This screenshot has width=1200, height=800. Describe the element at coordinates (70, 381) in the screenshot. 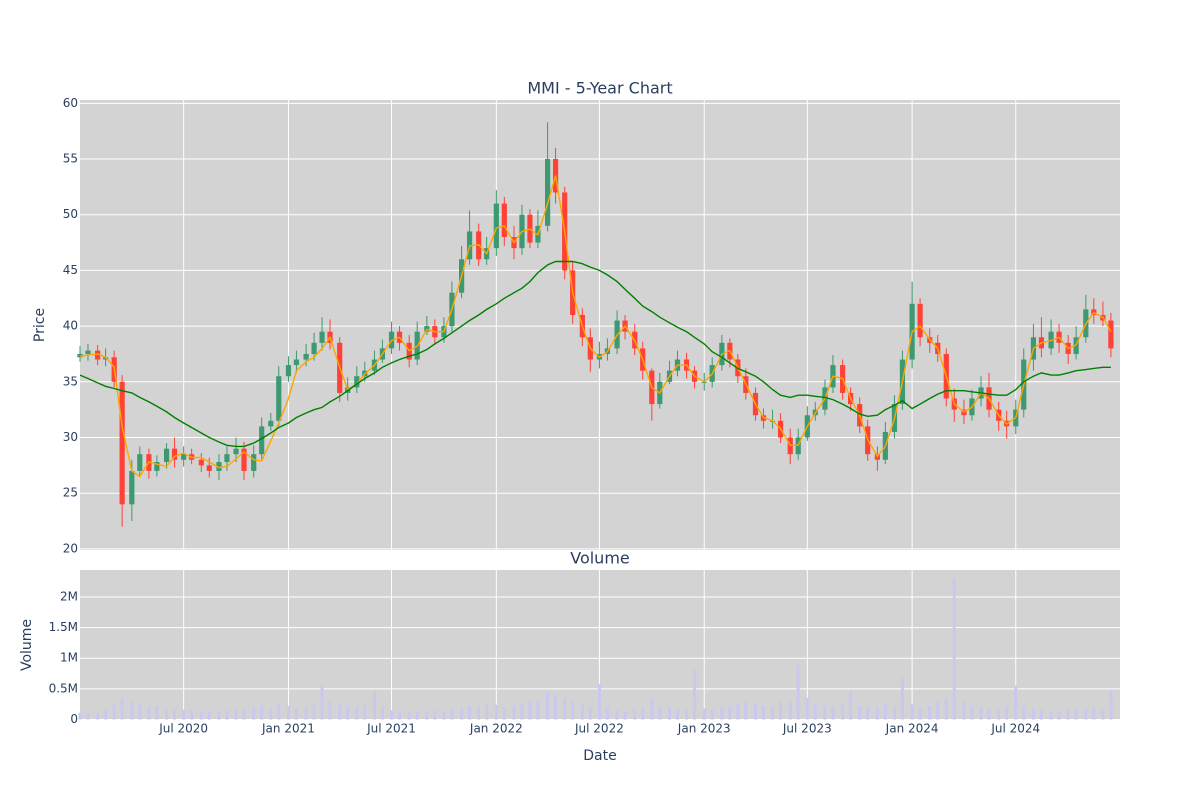

I see `y-tick-label: 35` at that location.